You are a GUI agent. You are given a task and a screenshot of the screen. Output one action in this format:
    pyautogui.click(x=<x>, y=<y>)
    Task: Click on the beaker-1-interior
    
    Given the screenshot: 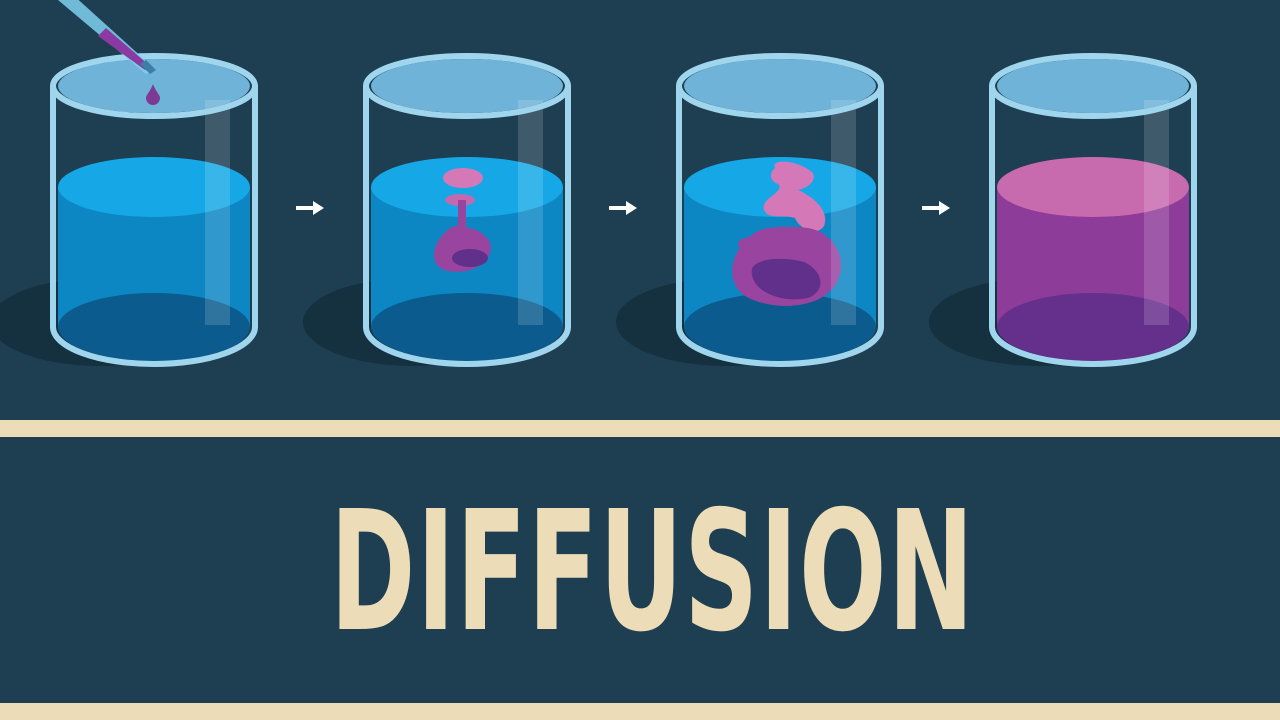 What is the action you would take?
    pyautogui.click(x=154, y=86)
    